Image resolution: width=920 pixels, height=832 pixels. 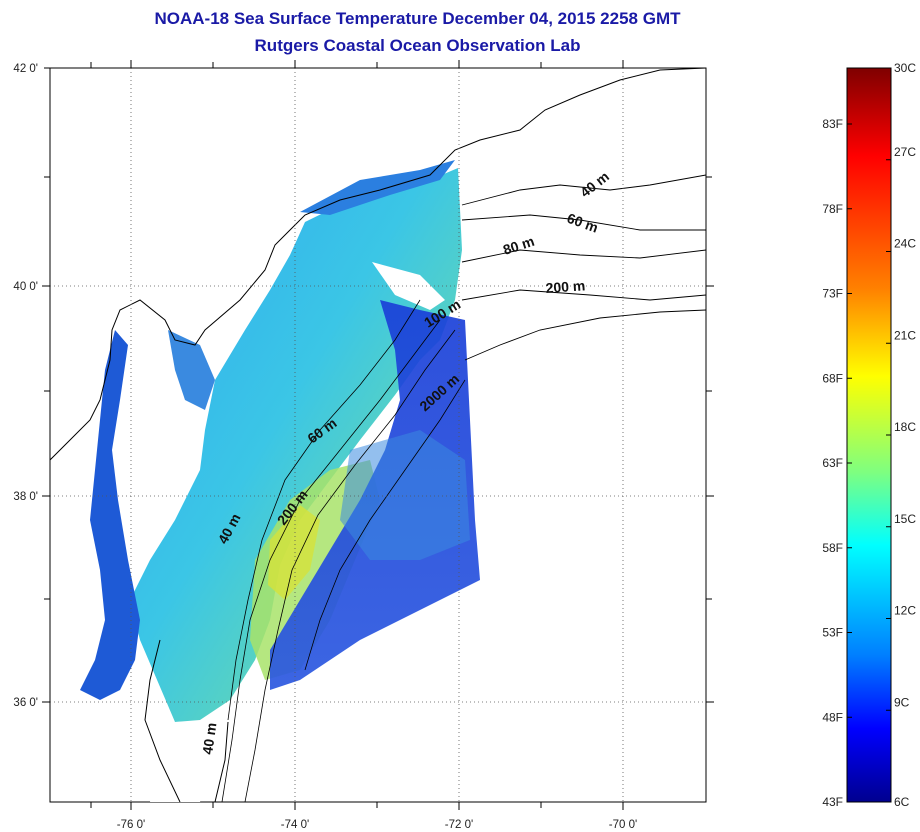 What do you see at coordinates (832, 633) in the screenshot?
I see `colorbar-fahrenheit-label: 53F` at bounding box center [832, 633].